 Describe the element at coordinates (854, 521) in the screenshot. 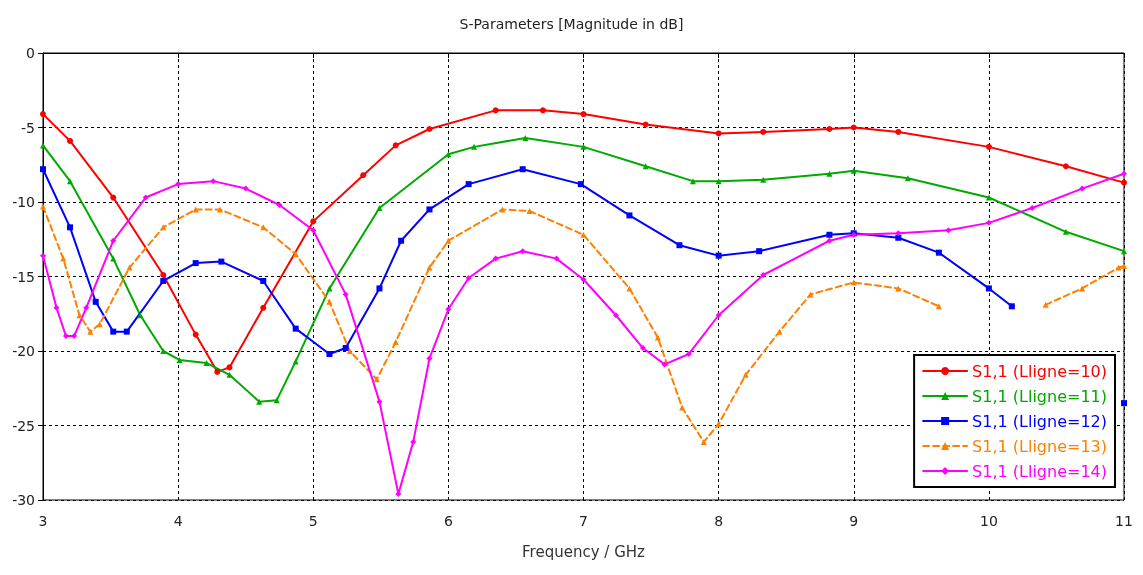

I see `x-tick-label: 9` at that location.